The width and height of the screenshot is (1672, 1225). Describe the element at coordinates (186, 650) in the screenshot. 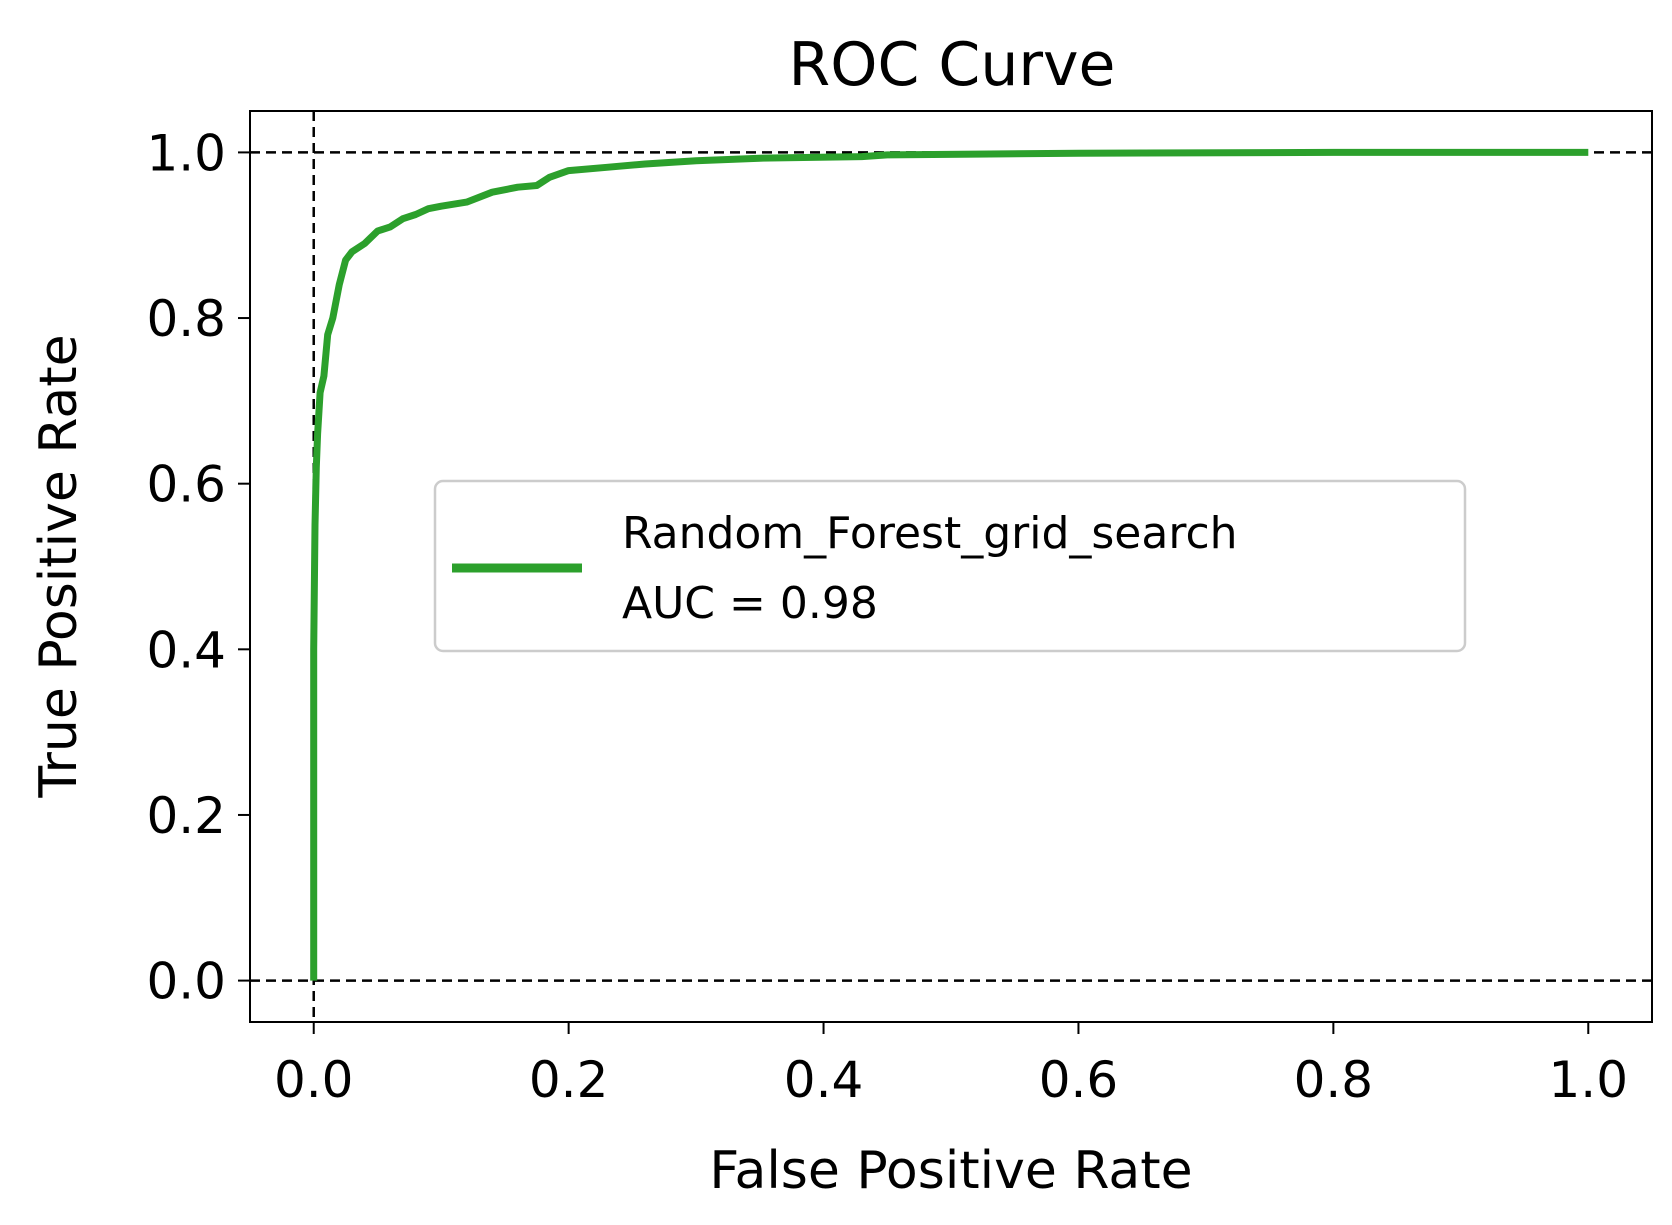

I see `y-tick-label: 0.4` at that location.